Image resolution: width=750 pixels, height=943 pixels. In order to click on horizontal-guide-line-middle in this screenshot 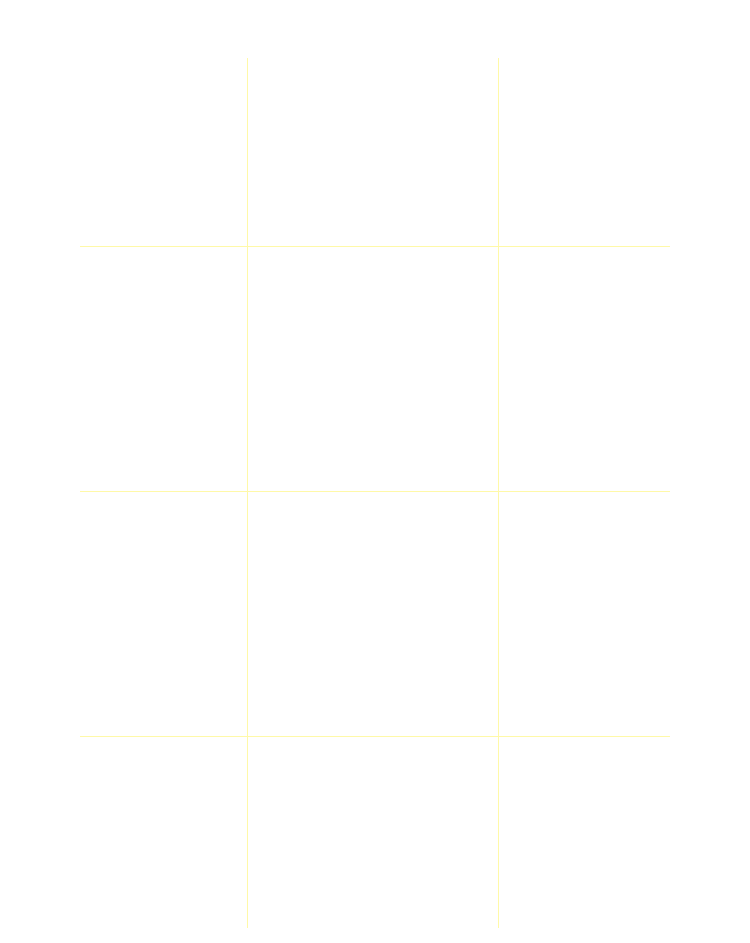, I will do `click(375, 491)`.